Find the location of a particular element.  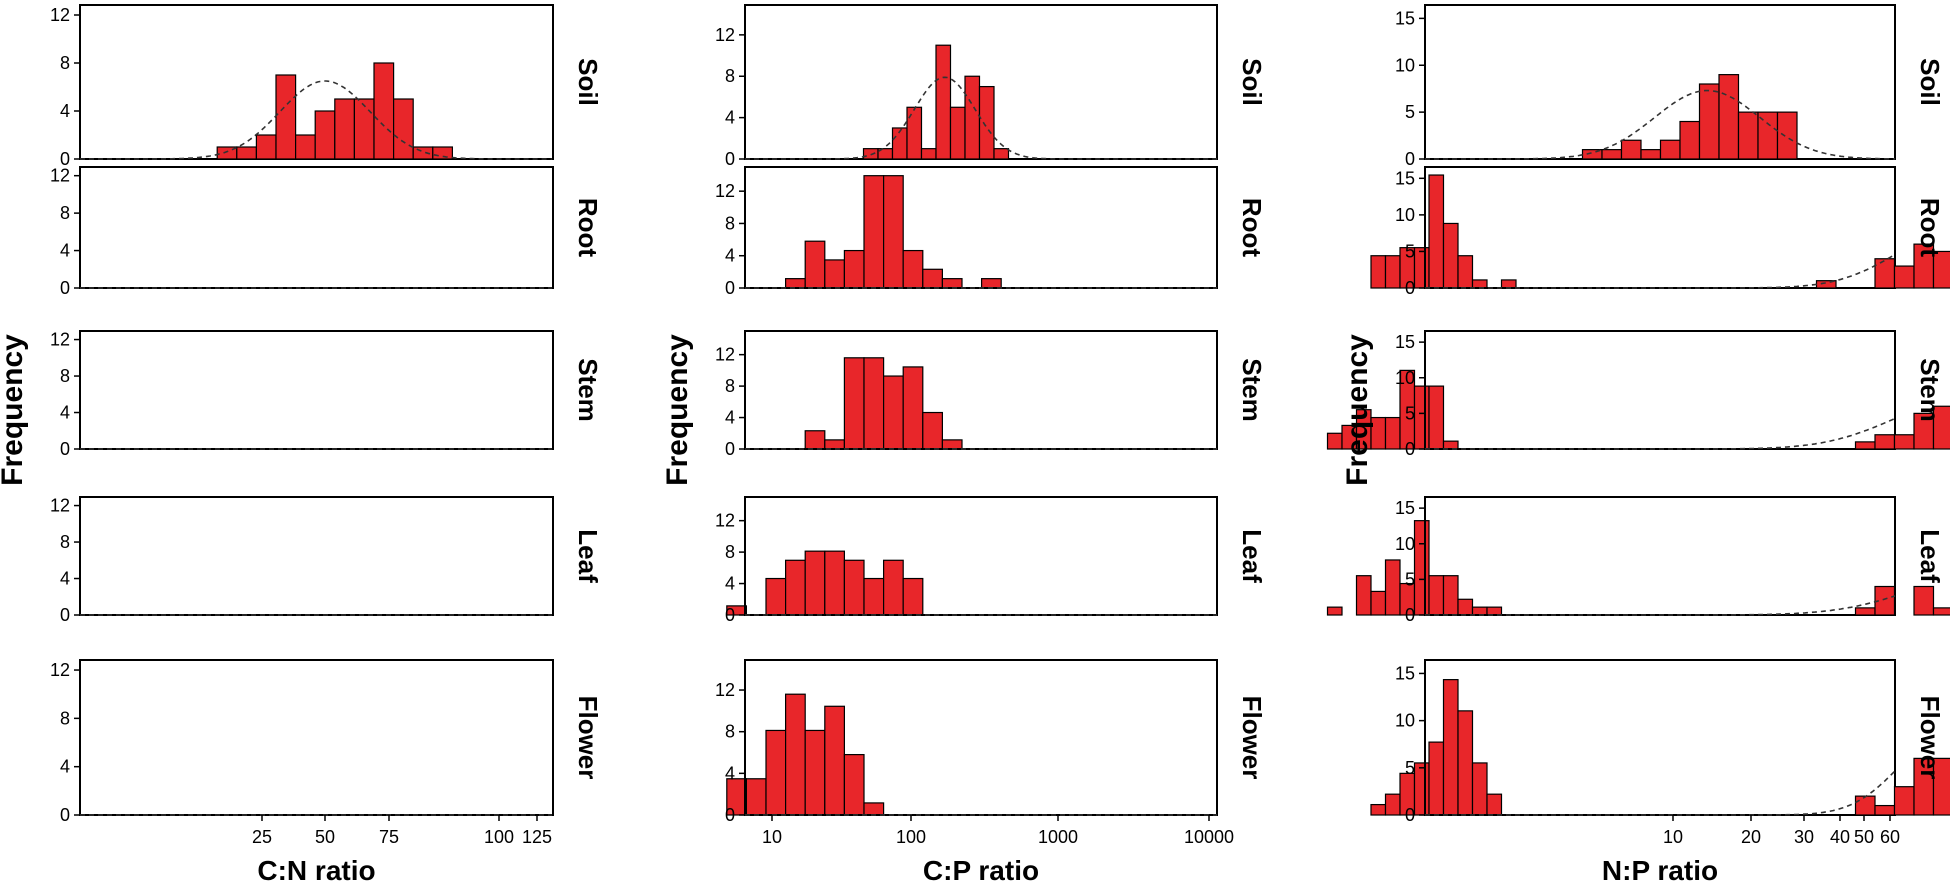

x-axis-title: N:P ratio is located at coordinates (1660, 870).